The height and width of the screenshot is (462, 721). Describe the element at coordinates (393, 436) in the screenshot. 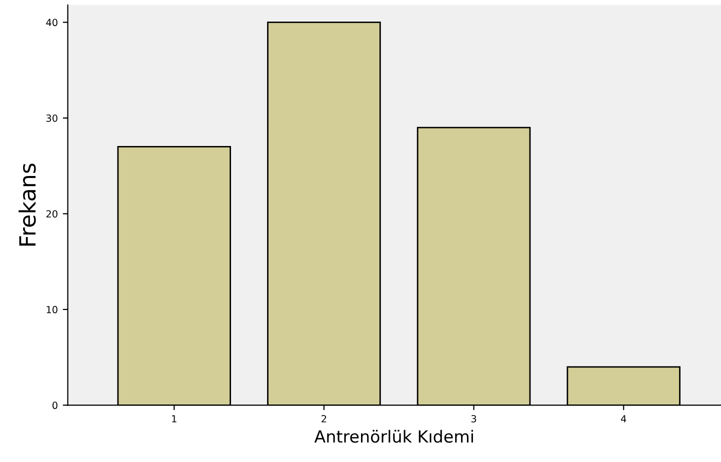

I see `x-axis-title: Antrenörlük Kıdemi` at that location.